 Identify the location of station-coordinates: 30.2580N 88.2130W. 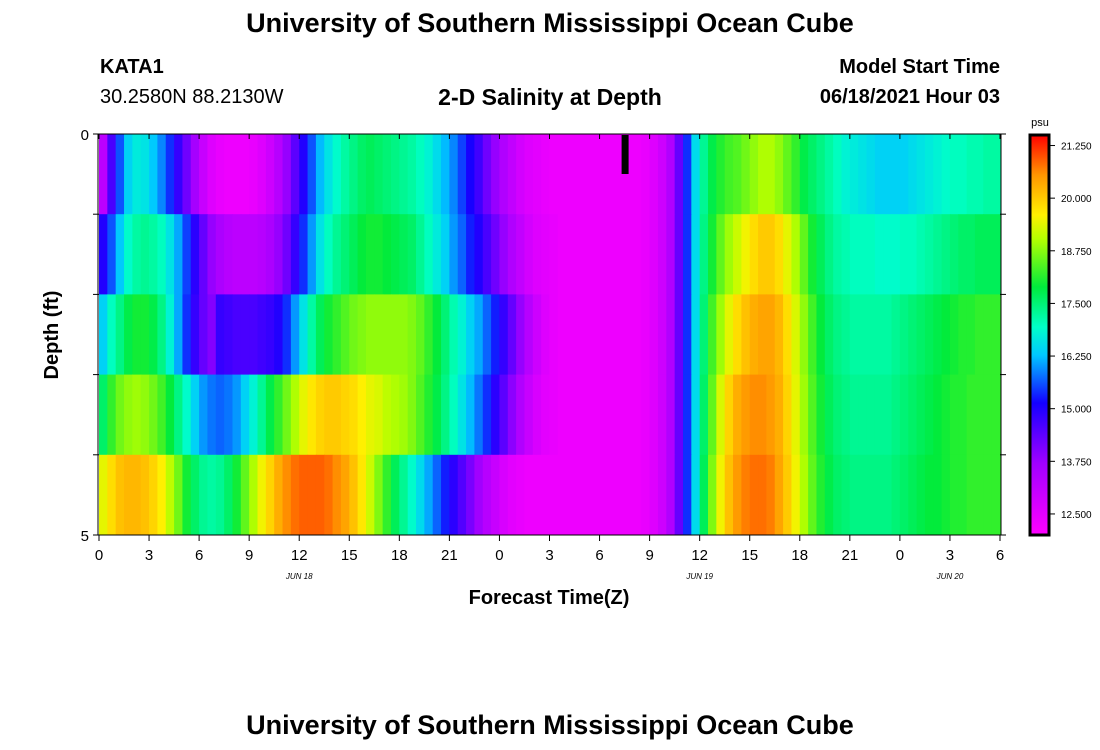
(192, 97).